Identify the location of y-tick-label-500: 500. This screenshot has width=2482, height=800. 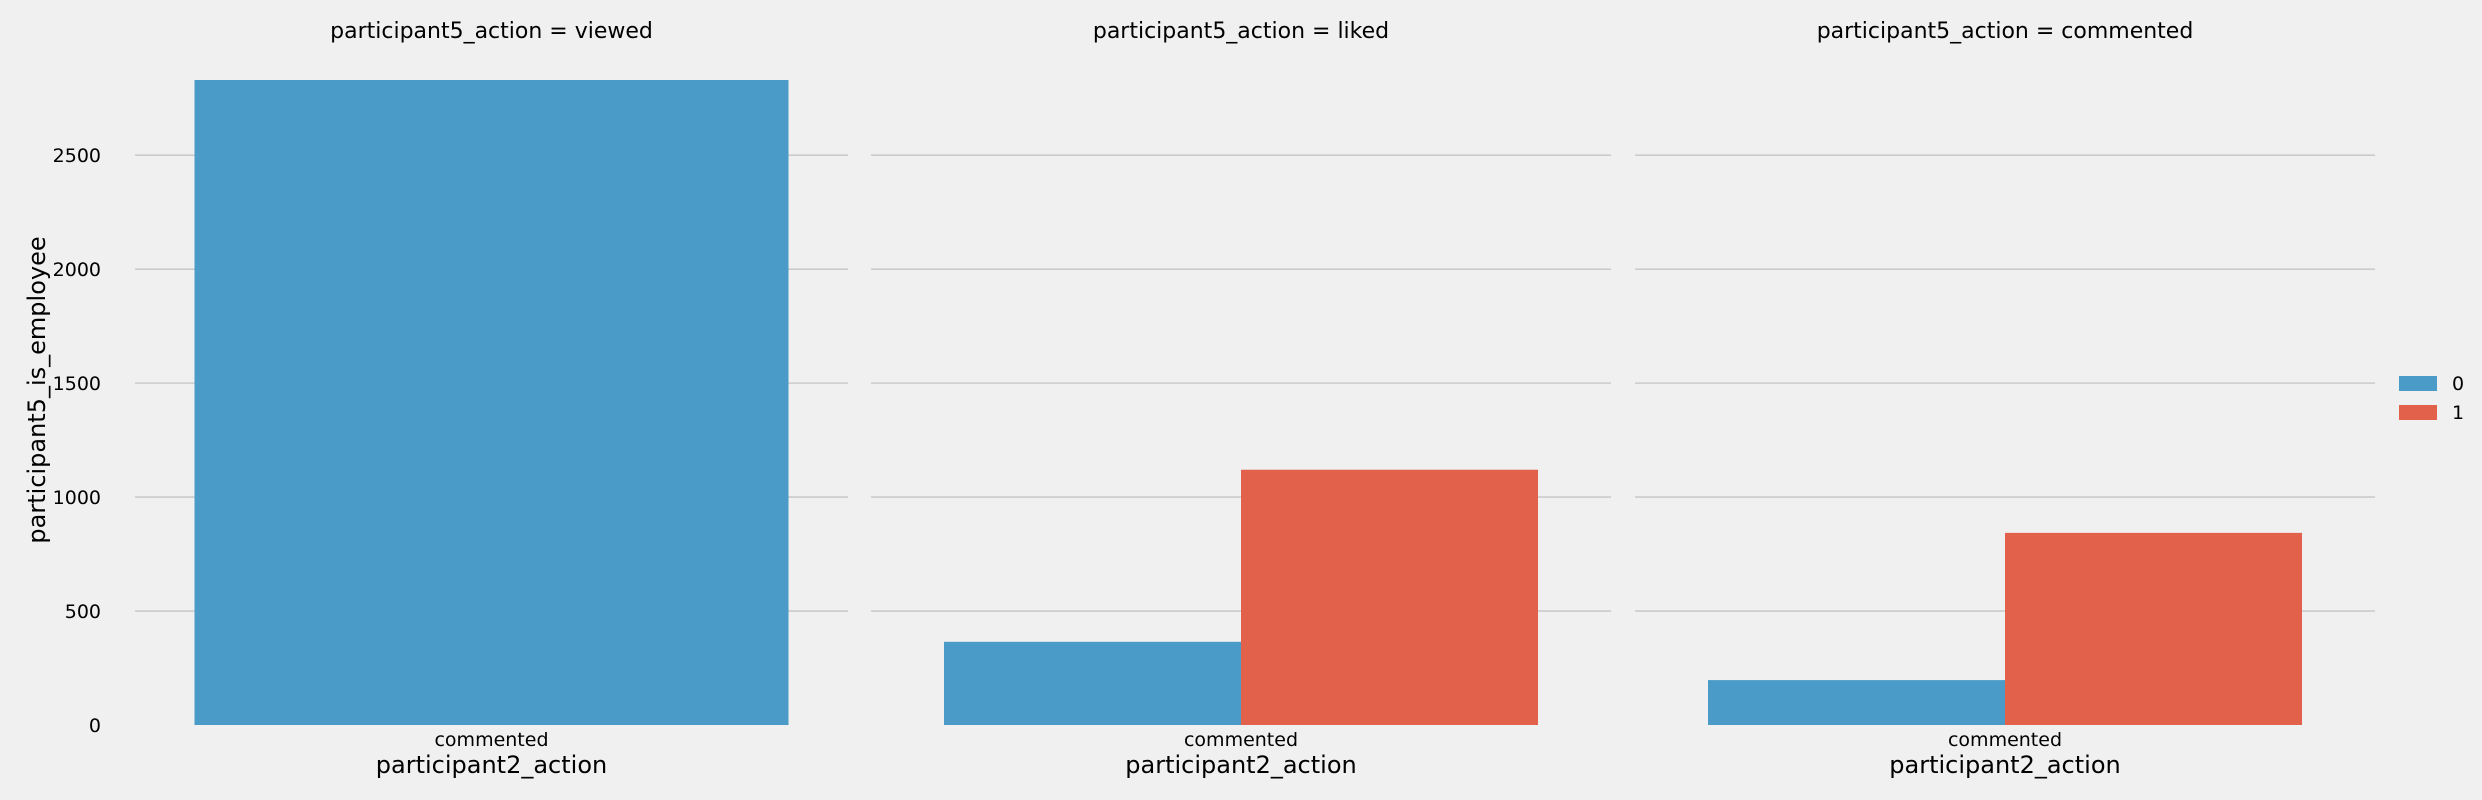
(83, 612).